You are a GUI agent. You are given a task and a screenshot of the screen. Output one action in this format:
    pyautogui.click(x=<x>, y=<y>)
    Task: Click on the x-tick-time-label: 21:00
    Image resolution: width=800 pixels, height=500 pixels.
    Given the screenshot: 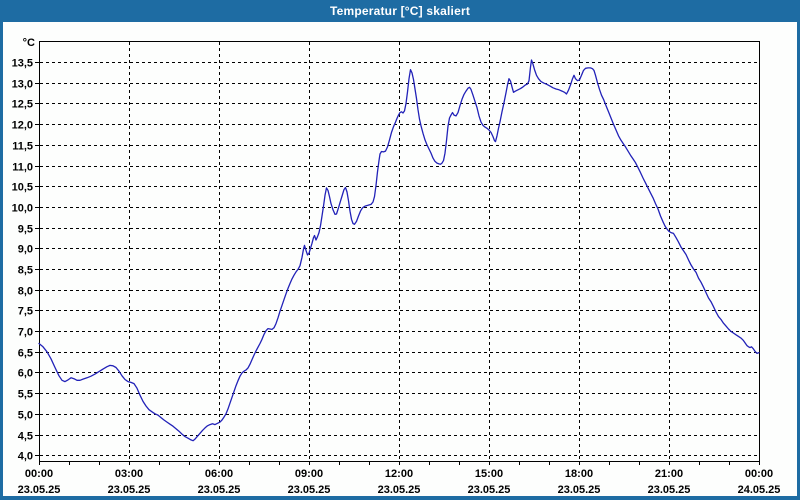 What is the action you would take?
    pyautogui.click(x=669, y=474)
    